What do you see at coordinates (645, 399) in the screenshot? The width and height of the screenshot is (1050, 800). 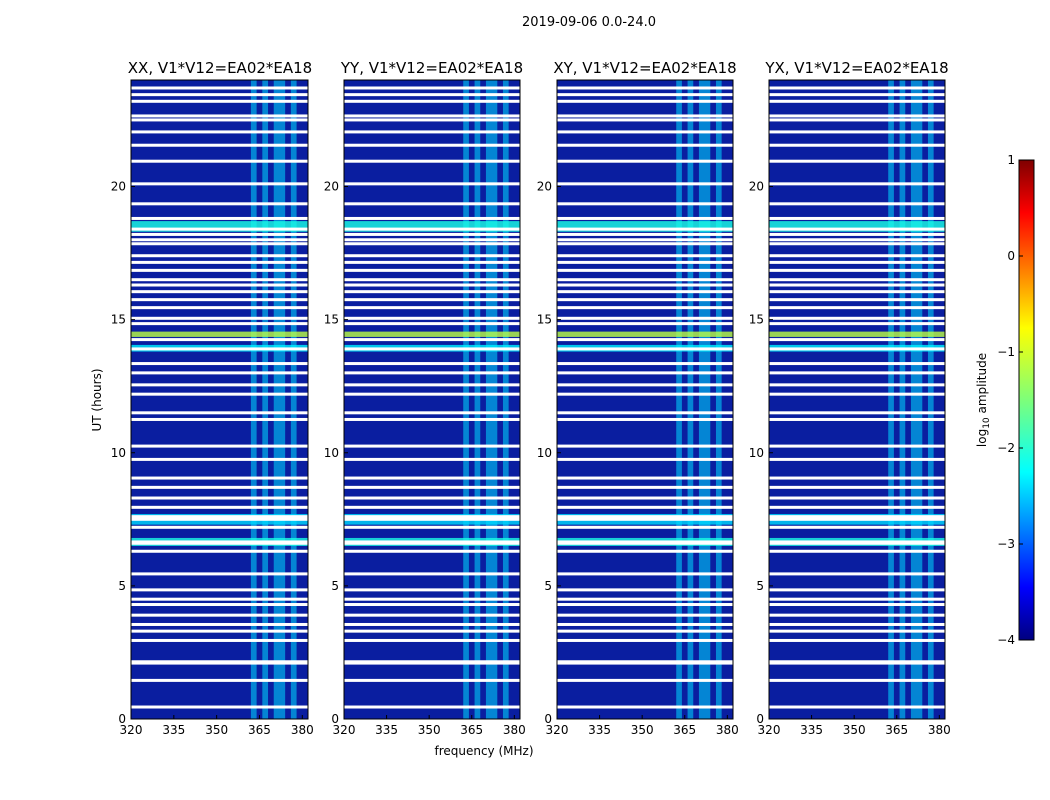 I see `panel-frame-xy` at bounding box center [645, 399].